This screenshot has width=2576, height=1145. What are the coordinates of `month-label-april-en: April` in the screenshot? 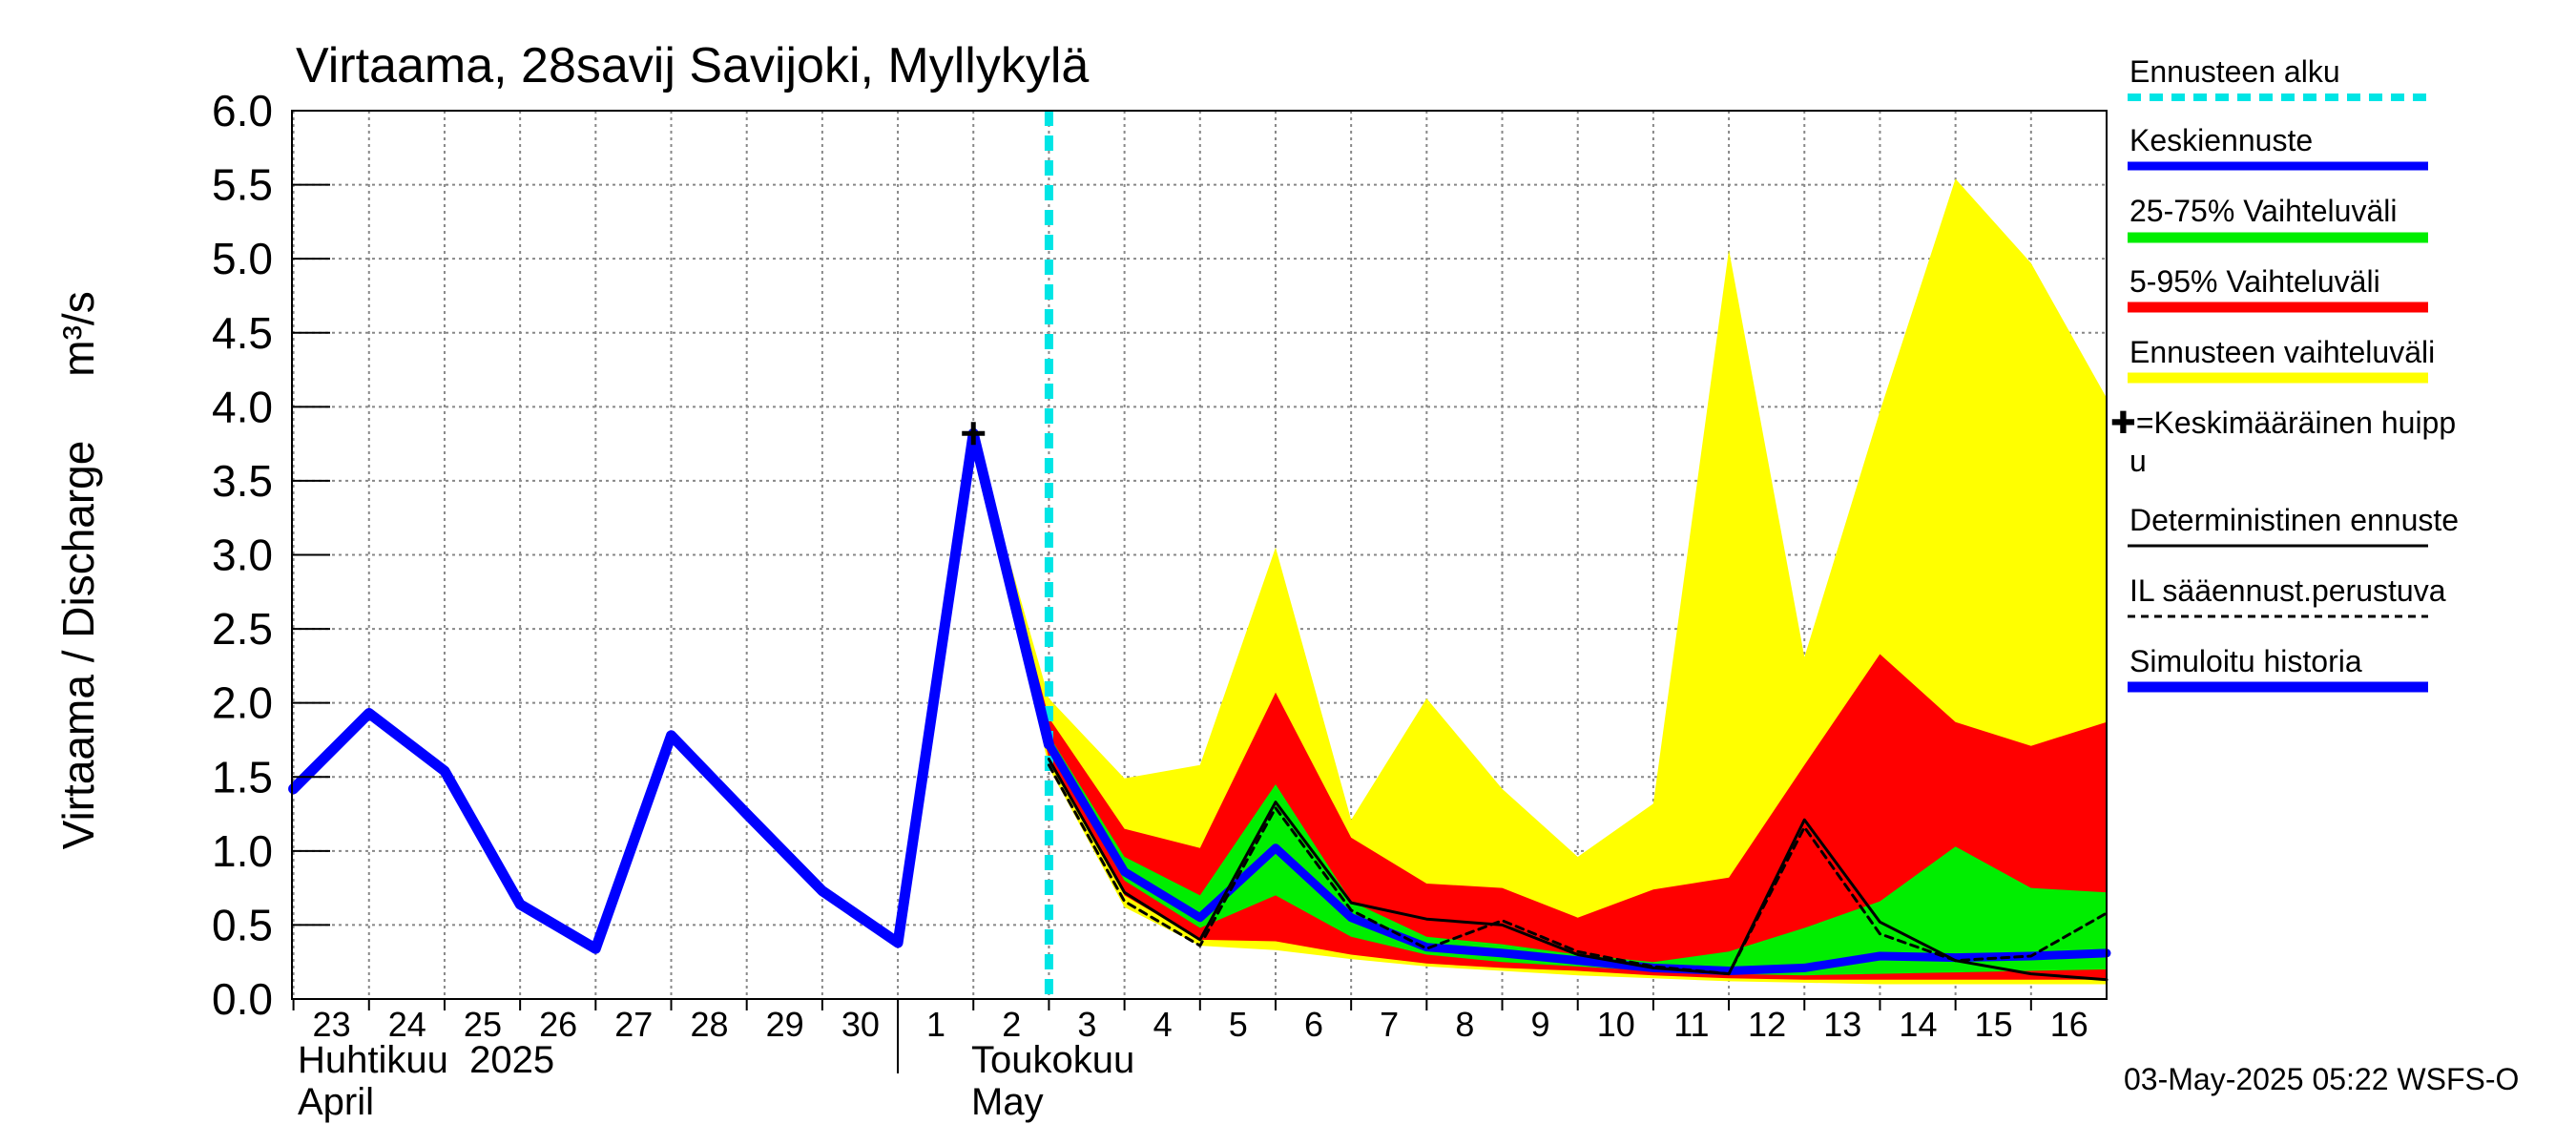 It's located at (336, 1102).